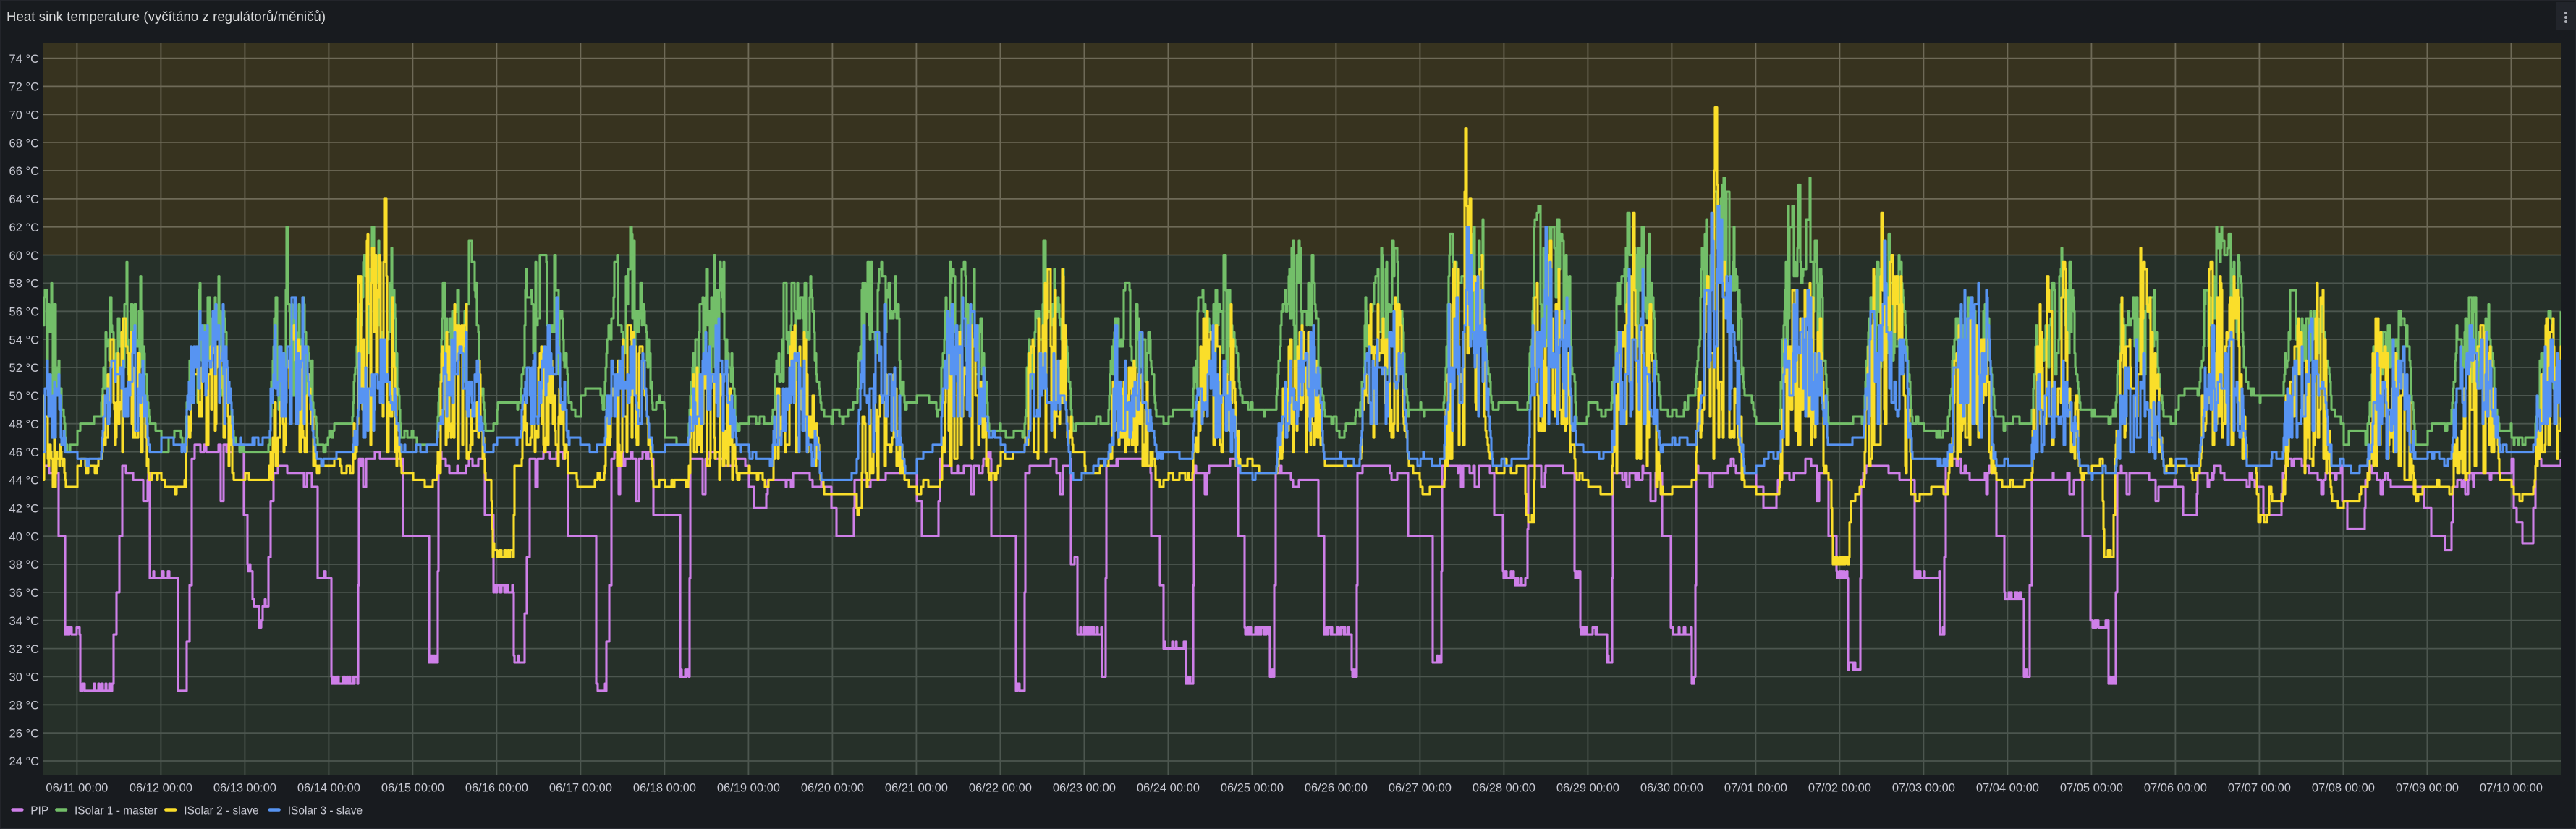 This screenshot has width=2576, height=829. I want to click on svg-text: 06/13 00:00, so click(244, 788).